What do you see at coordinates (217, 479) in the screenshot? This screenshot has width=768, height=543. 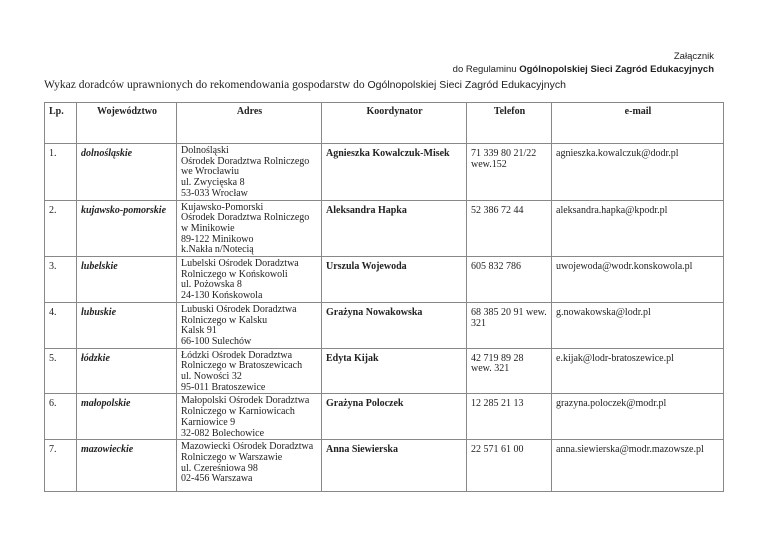 I see `address-line: 02-456 Warszawa` at bounding box center [217, 479].